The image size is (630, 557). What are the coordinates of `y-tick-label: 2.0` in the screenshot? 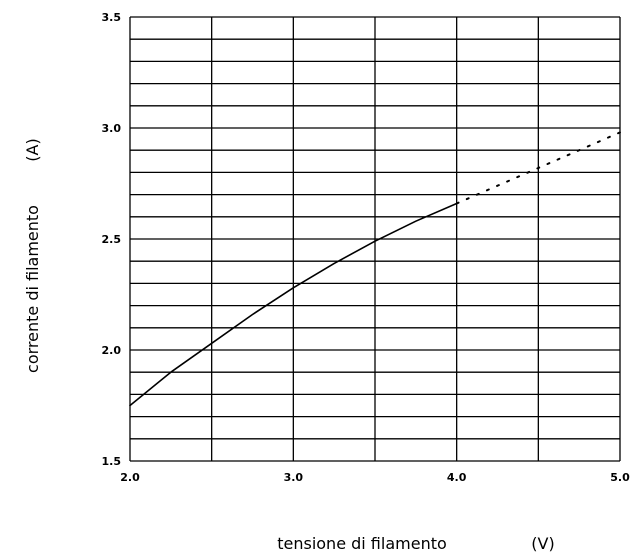 It's located at (112, 350).